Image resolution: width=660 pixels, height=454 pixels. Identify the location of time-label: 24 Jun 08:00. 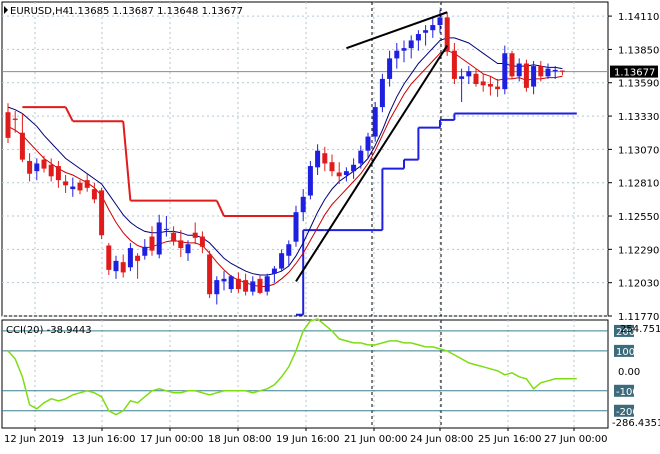
(442, 439).